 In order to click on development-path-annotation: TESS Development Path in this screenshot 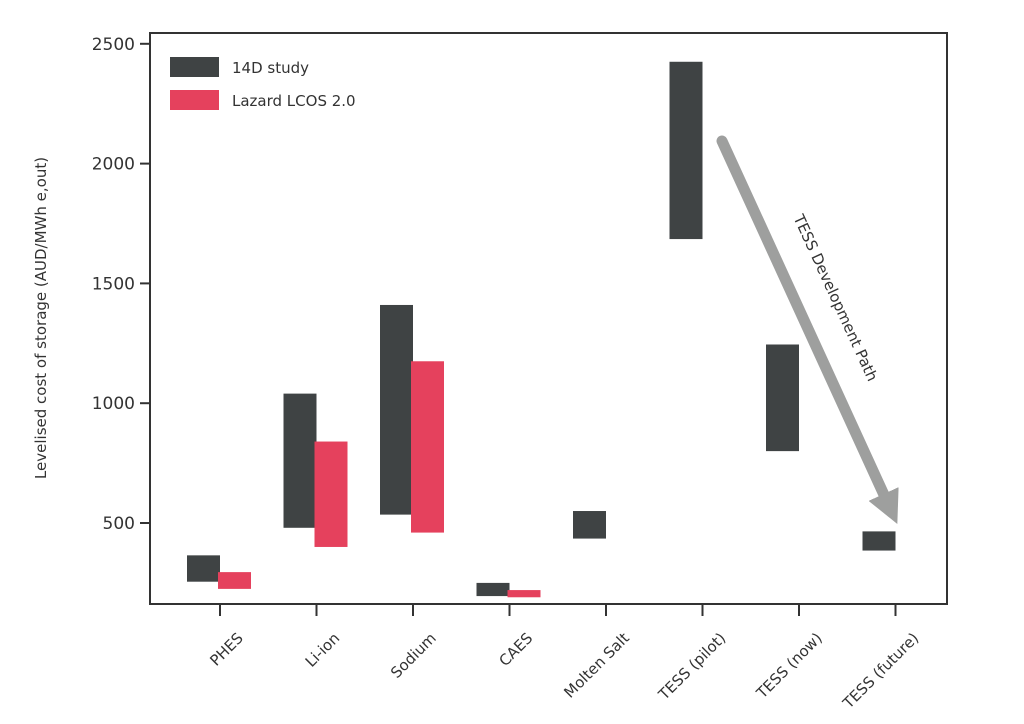, I will do `click(807, 330)`.